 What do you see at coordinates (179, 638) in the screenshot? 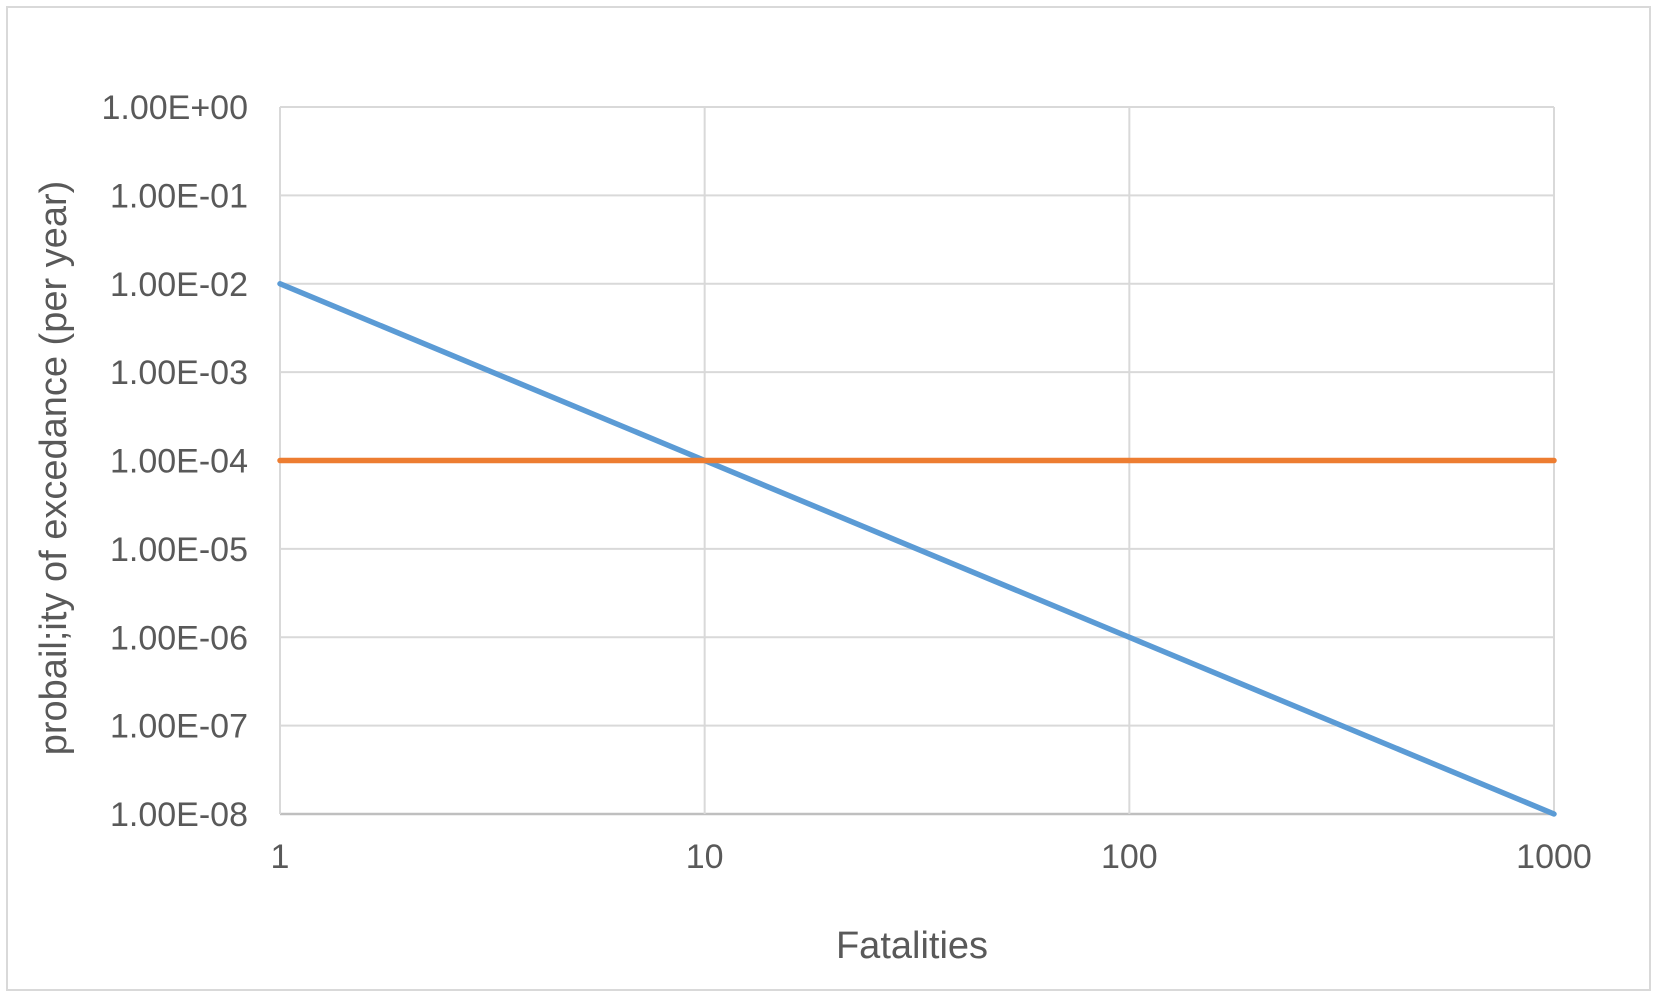
I see `y-tick-label: 1.00E-06` at bounding box center [179, 638].